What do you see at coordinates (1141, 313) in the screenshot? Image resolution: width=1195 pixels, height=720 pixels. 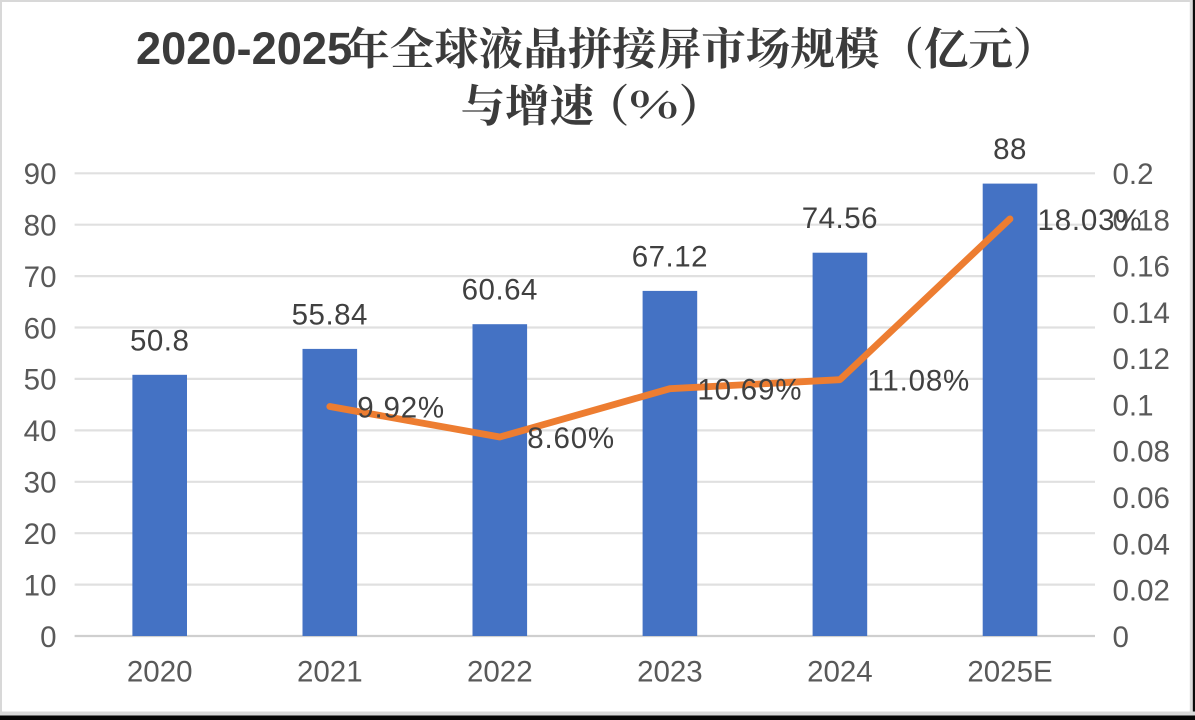 I see `svg-text: 0.14` at bounding box center [1141, 313].